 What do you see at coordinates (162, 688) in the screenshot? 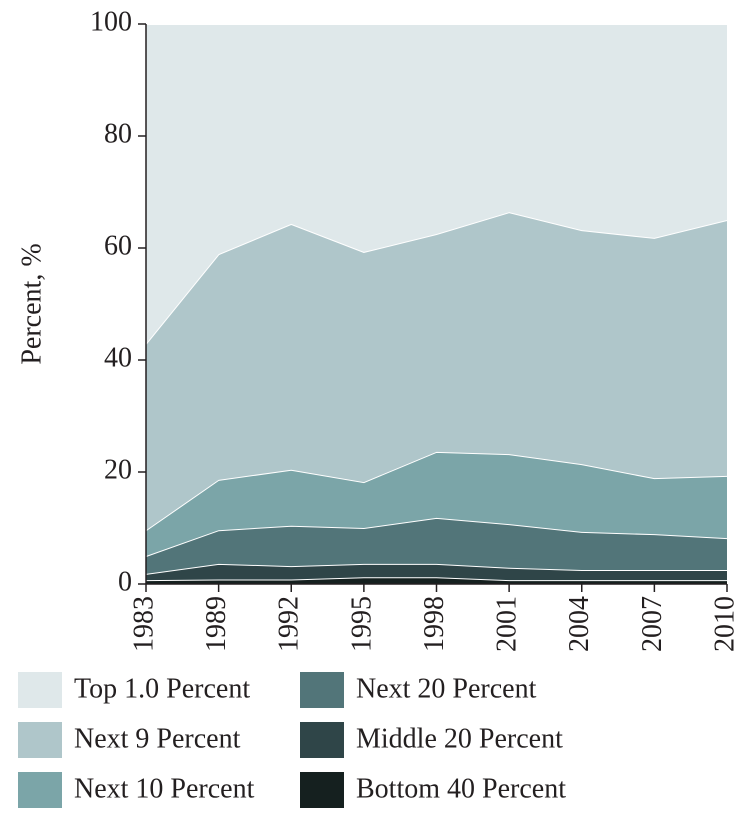
I see `legend-label: Top 1.0 Percent` at bounding box center [162, 688].